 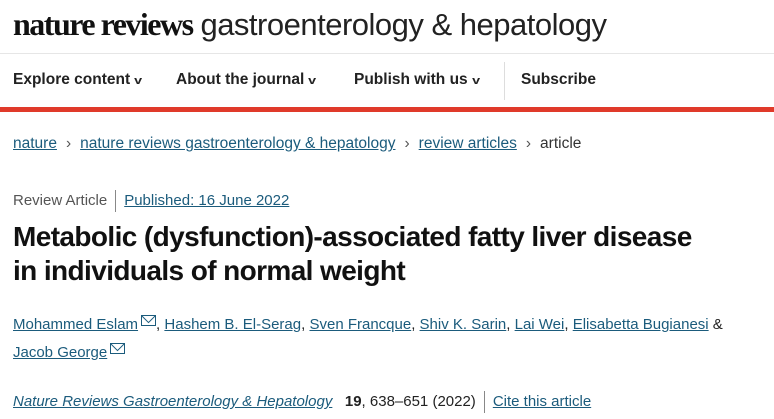 I want to click on author-link: Jacob George, so click(x=60, y=352).